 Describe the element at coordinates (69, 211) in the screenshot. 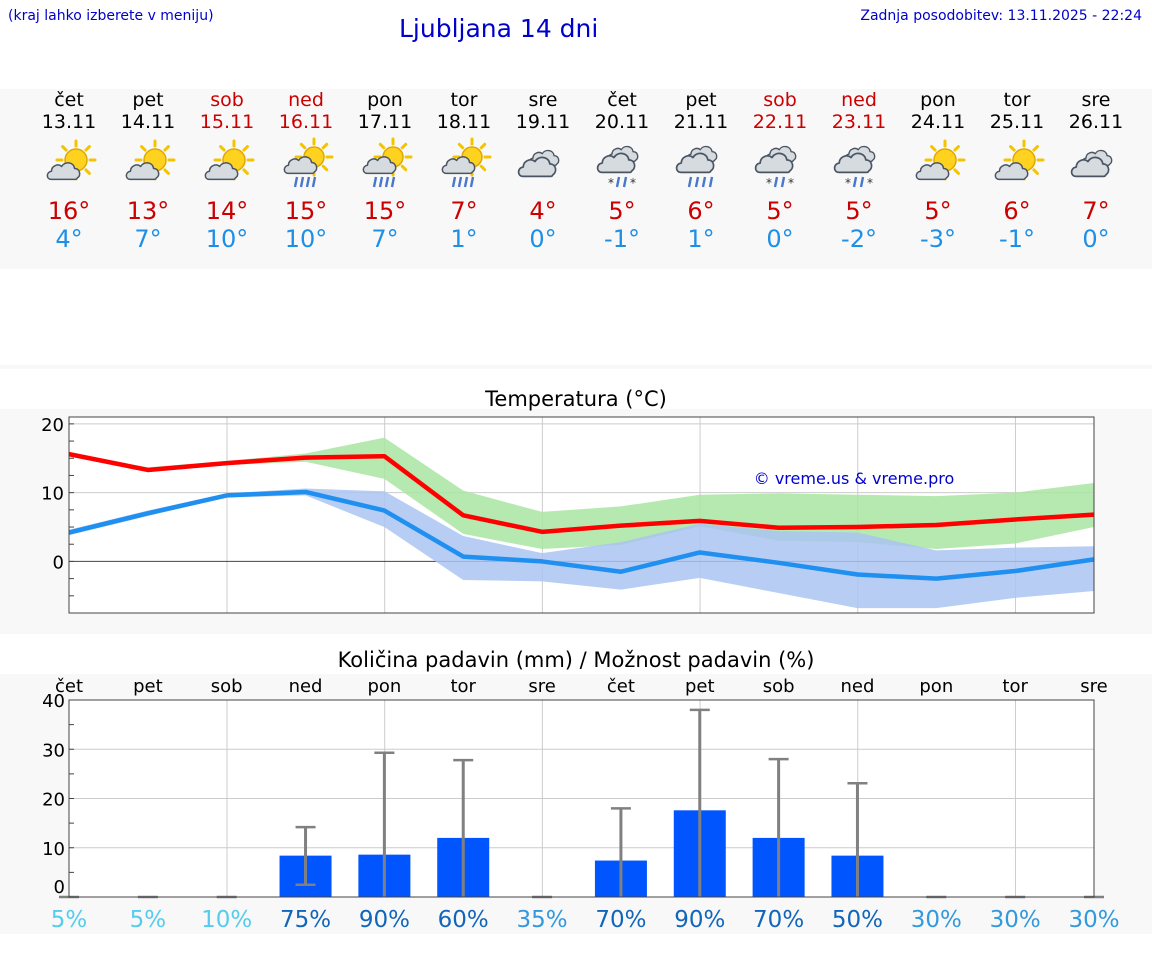

I see `max-temp: 16°` at that location.